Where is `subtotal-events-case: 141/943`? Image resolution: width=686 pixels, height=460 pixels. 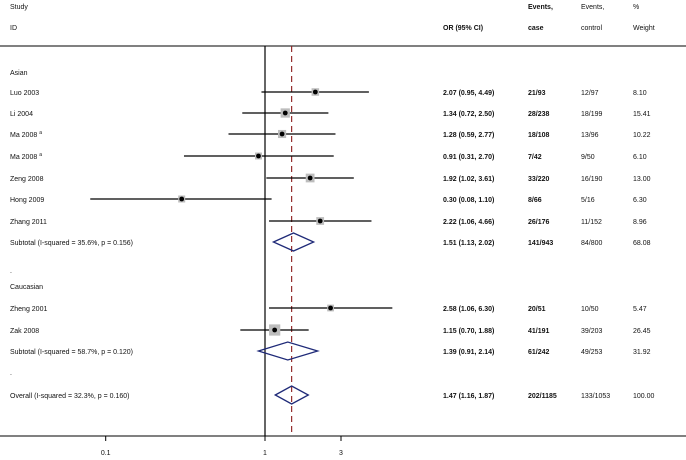
subtotal-events-case: 141/943 is located at coordinates (540, 243).